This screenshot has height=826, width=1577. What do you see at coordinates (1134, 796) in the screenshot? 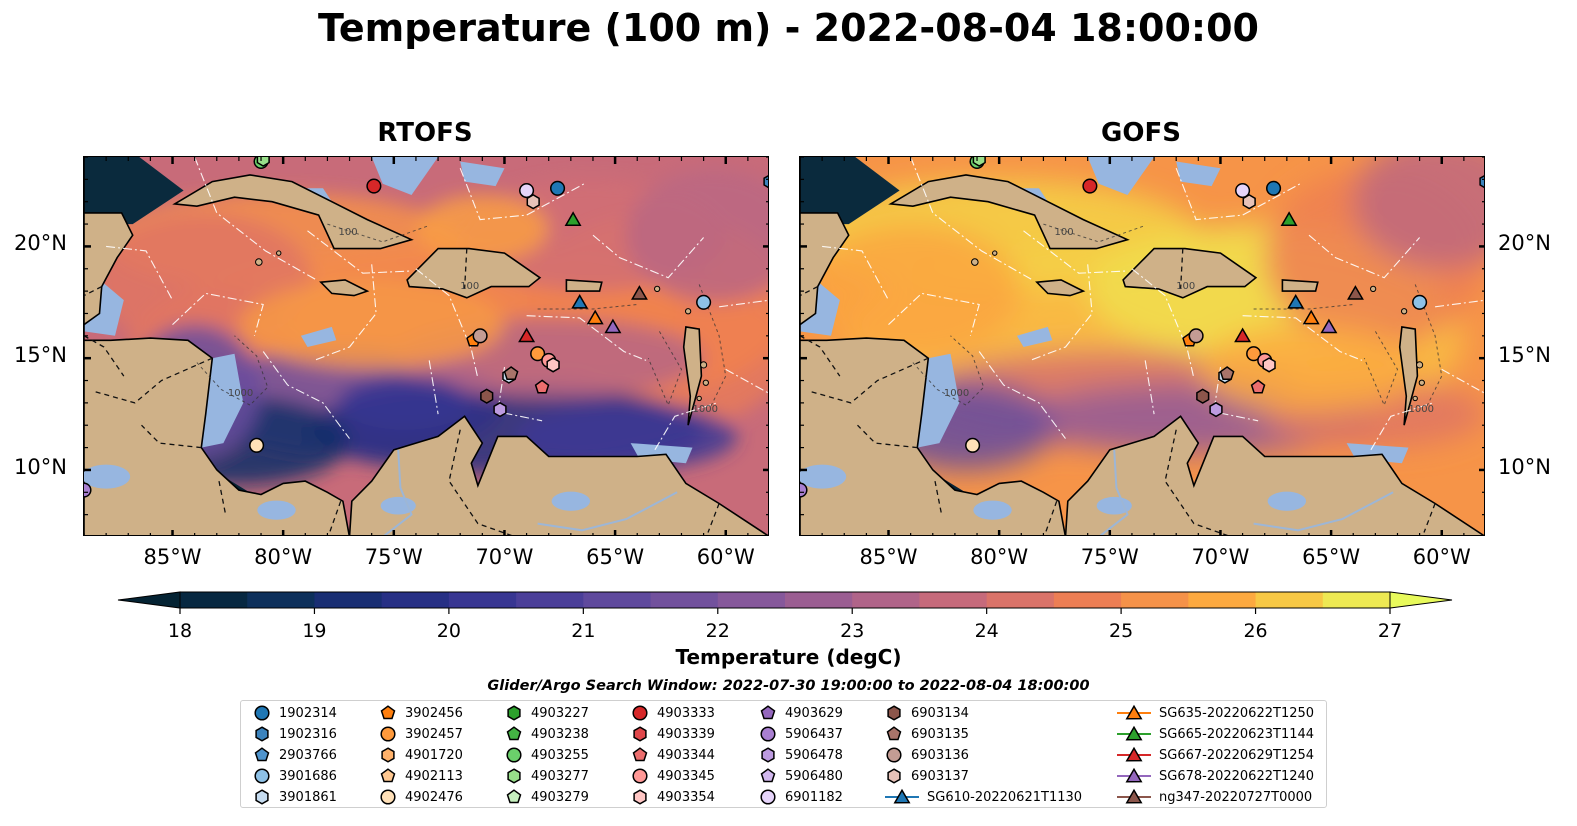
I see `legend-triangle` at bounding box center [1134, 796].